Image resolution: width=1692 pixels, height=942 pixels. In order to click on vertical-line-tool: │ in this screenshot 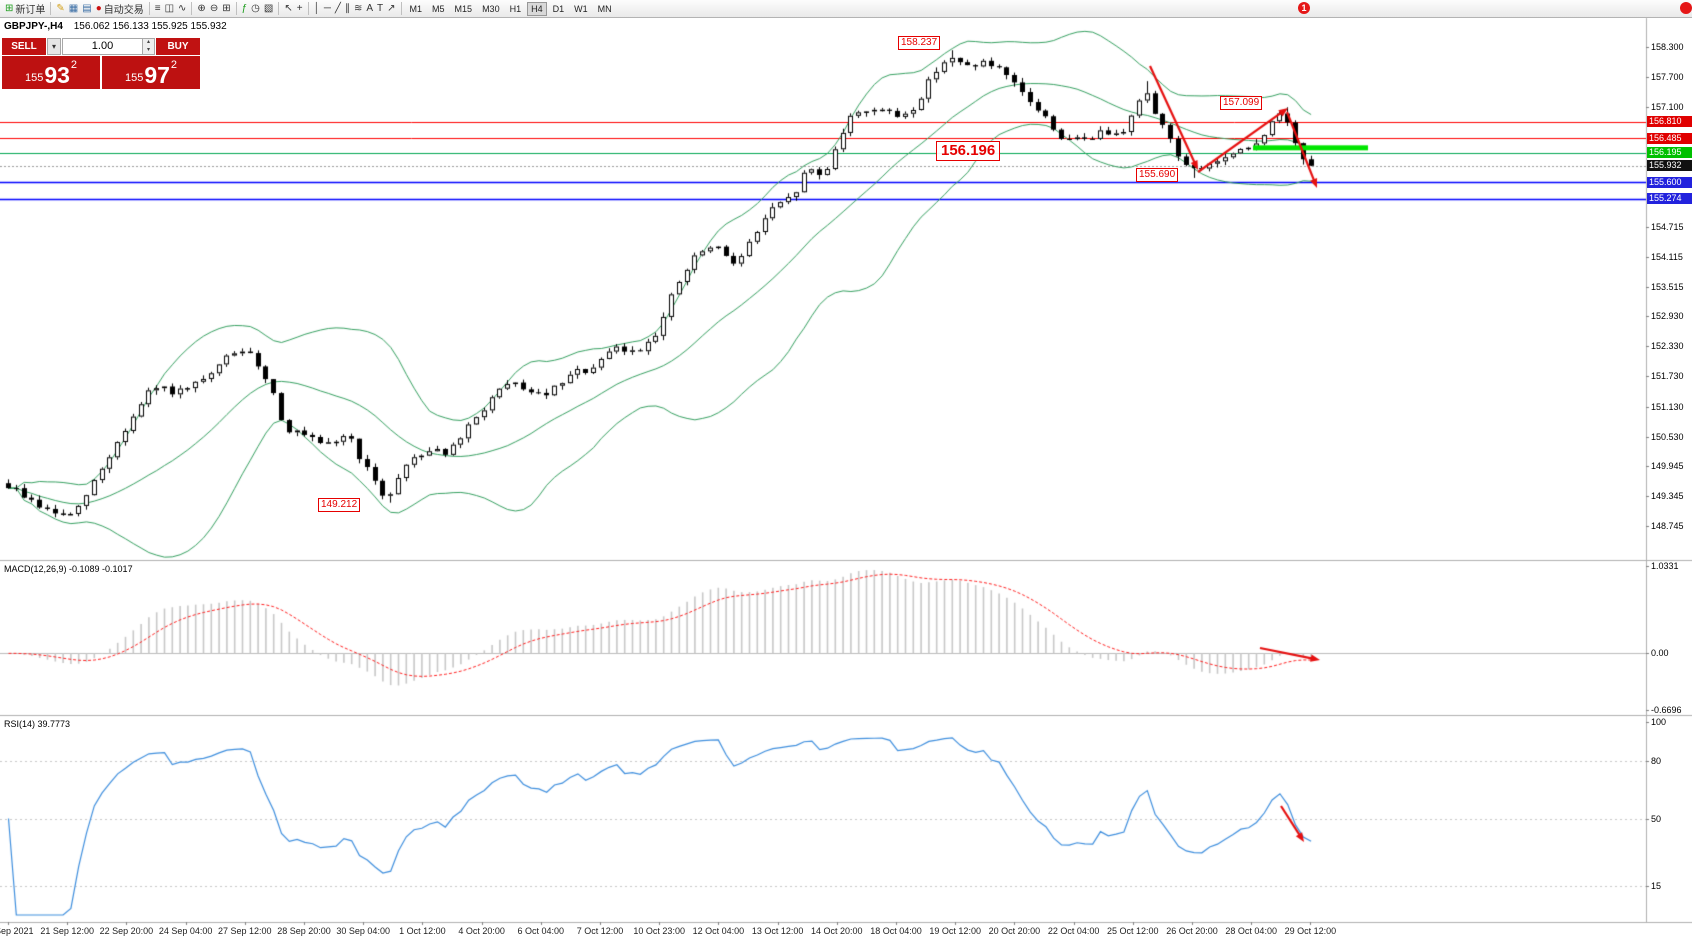, I will do `click(317, 8)`.